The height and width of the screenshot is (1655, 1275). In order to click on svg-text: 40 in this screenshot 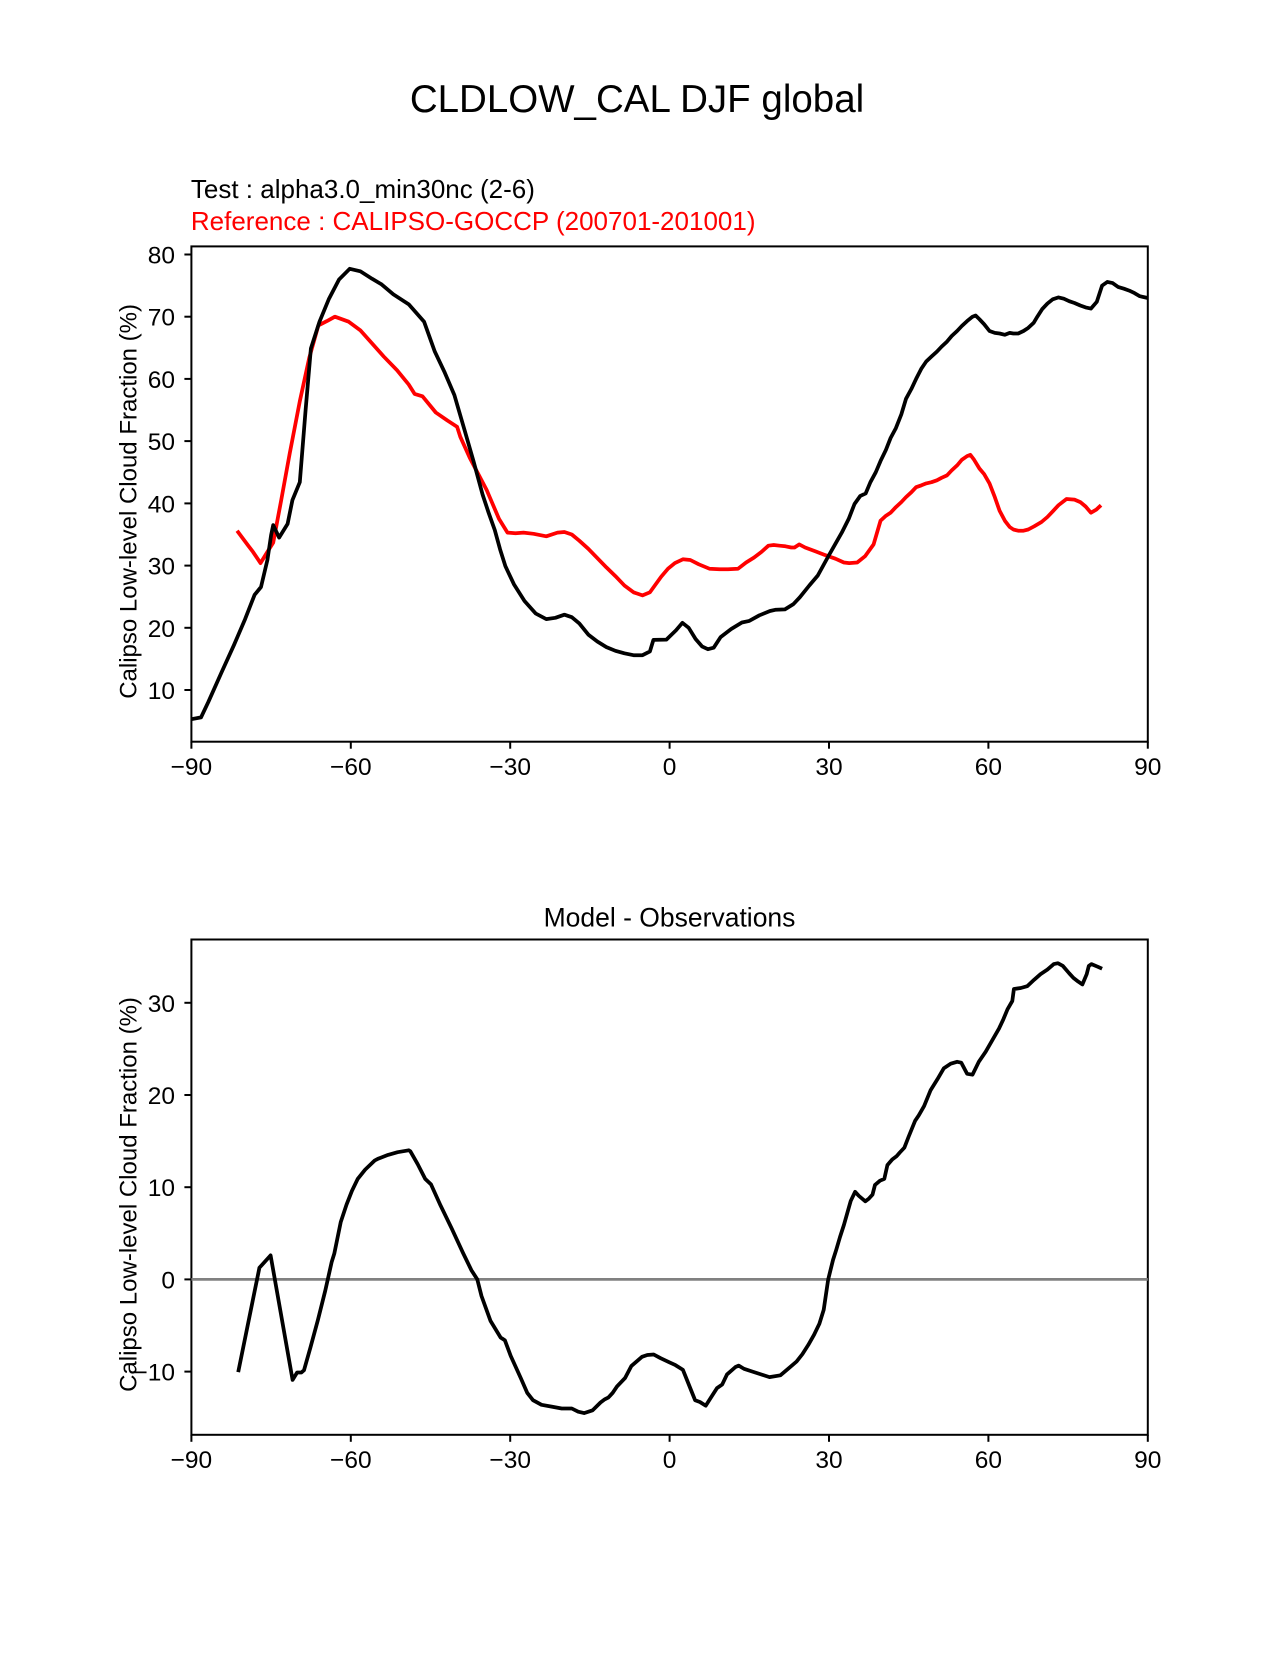, I will do `click(161, 504)`.